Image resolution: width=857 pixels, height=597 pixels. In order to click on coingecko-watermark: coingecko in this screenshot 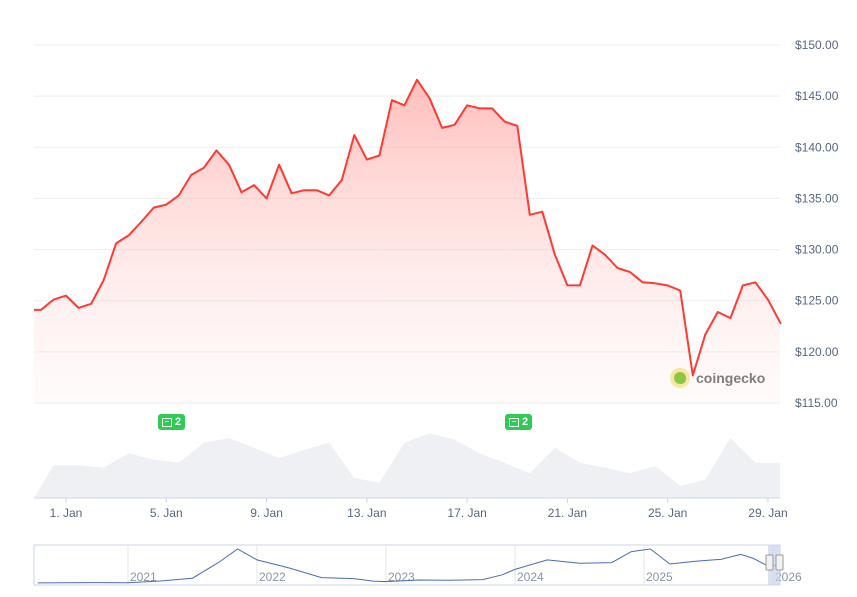, I will do `click(717, 378)`.